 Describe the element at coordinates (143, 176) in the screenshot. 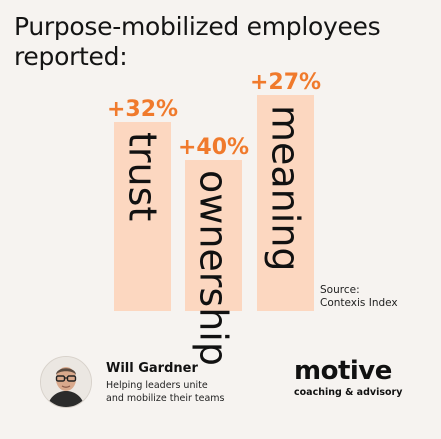

I see `category-label-trust: trust` at that location.